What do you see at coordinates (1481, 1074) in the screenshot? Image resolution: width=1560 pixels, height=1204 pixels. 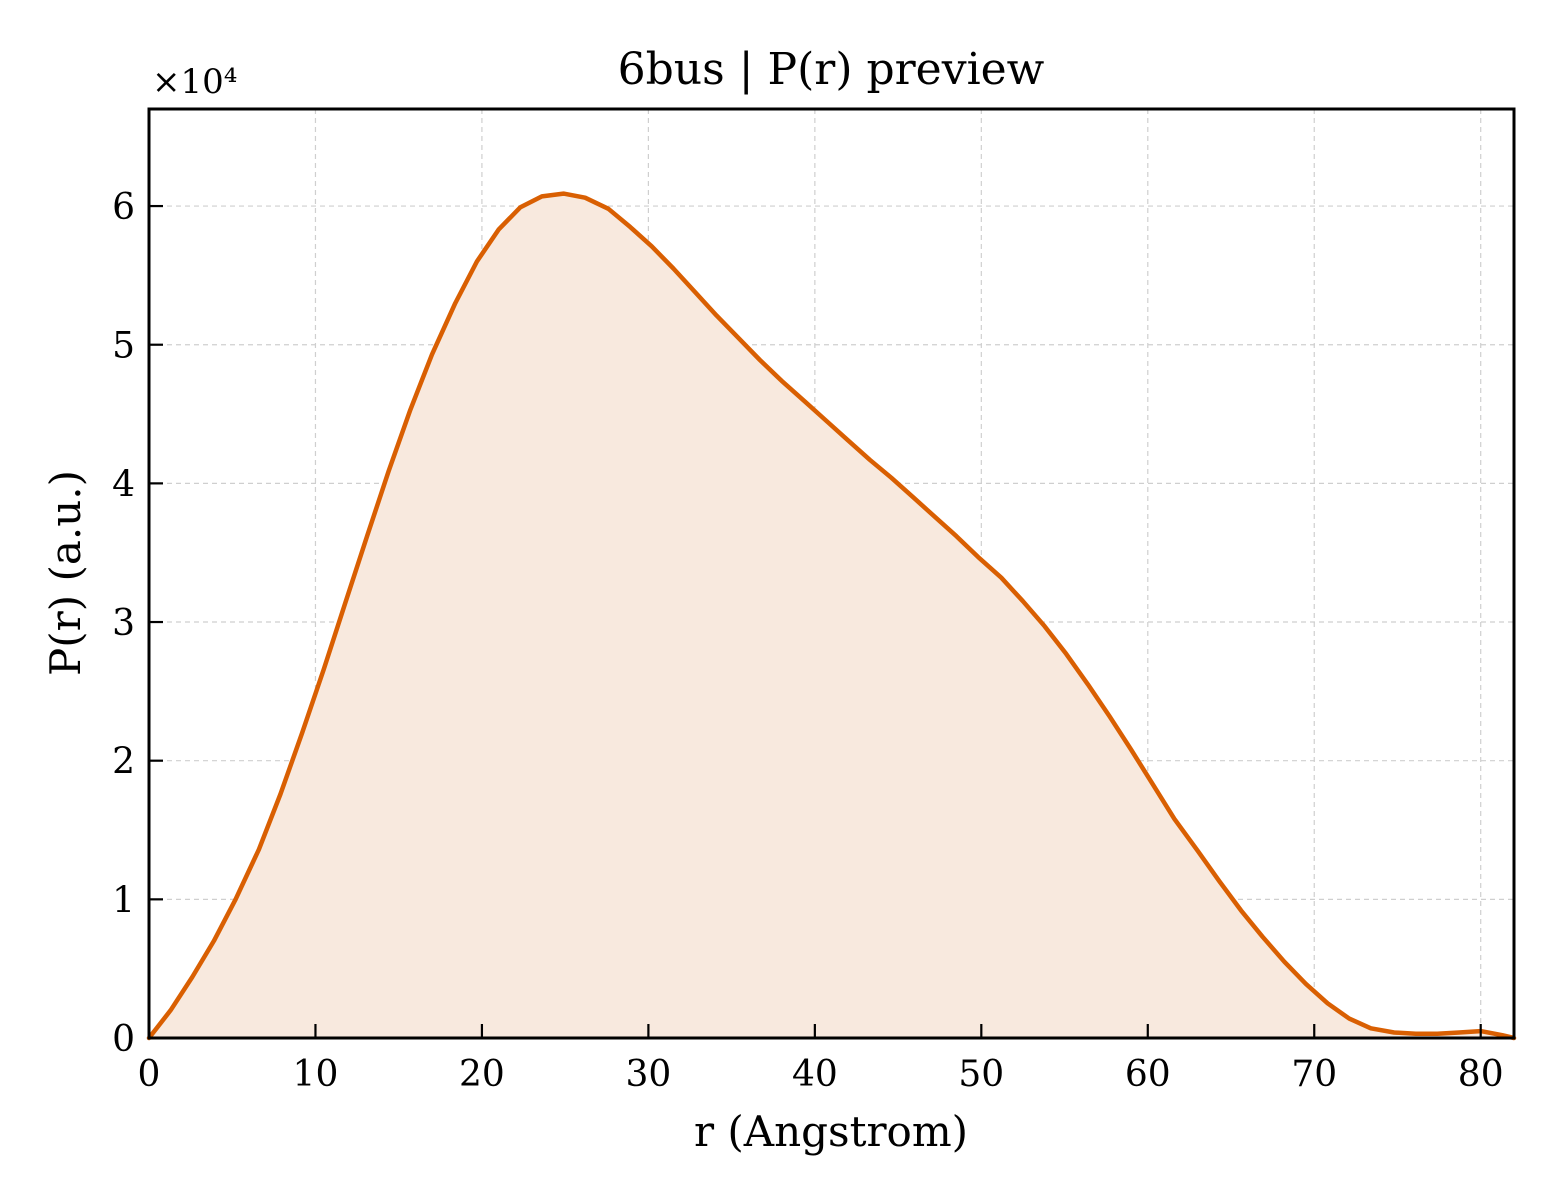 I see `x-tick-label: 80` at bounding box center [1481, 1074].